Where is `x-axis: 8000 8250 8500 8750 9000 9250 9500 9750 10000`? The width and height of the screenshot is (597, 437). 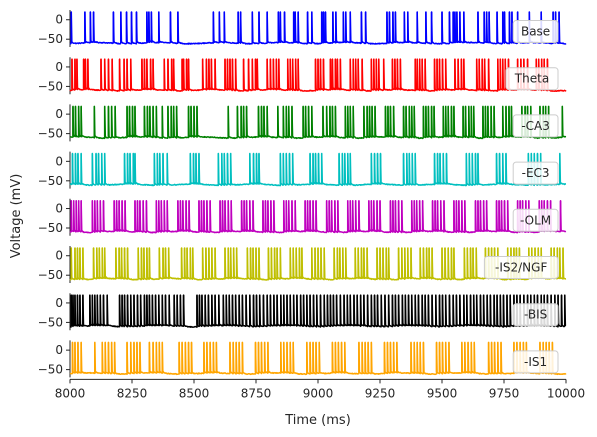
x-axis: 8000 8250 8500 8750 9000 9250 9500 9750 10000 is located at coordinates (320, 389).